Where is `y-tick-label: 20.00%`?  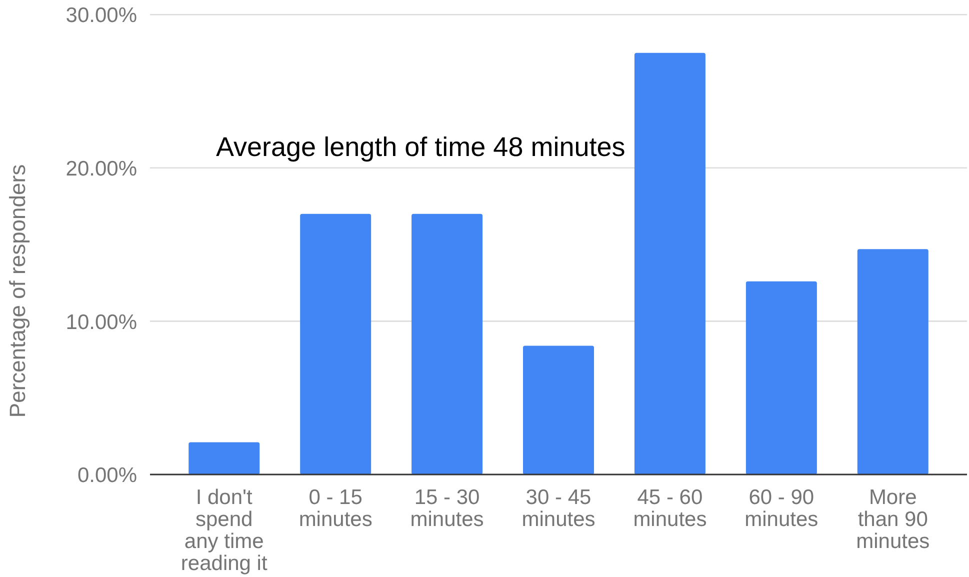
y-tick-label: 20.00% is located at coordinates (101, 168).